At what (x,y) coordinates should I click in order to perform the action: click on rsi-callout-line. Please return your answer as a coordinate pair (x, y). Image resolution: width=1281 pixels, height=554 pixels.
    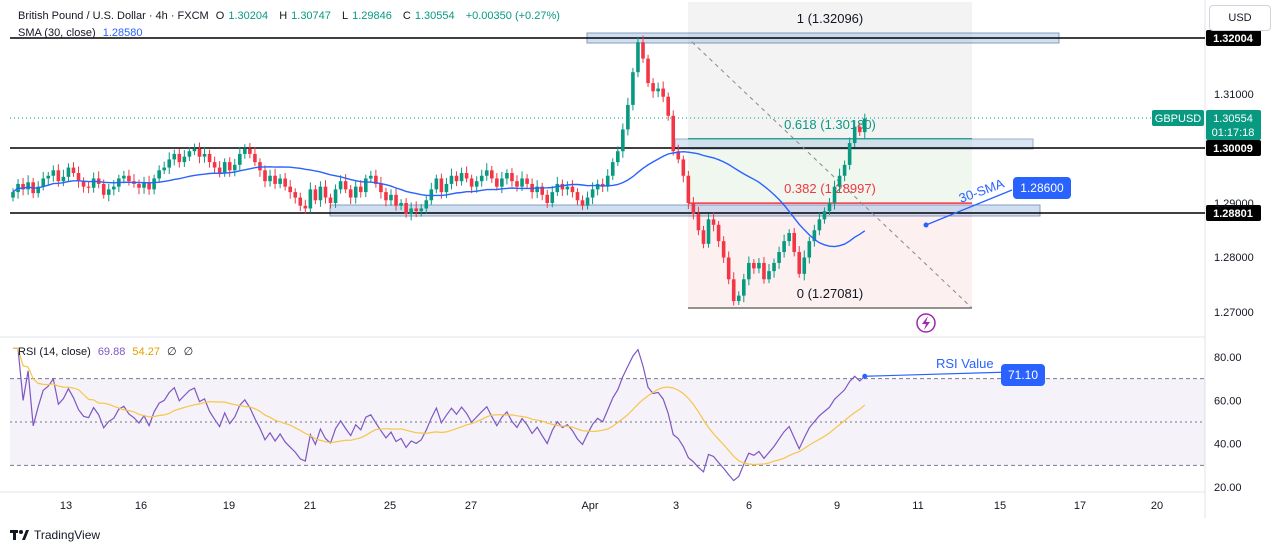
    Looking at the image, I should click on (933, 374).